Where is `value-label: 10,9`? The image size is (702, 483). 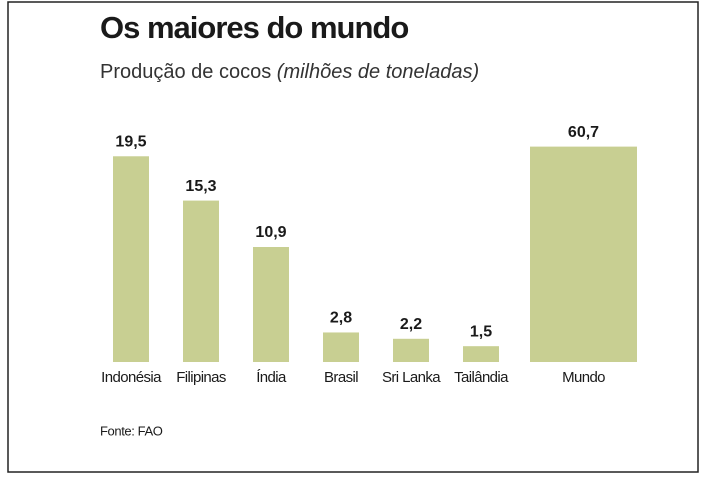
value-label: 10,9 is located at coordinates (270, 232).